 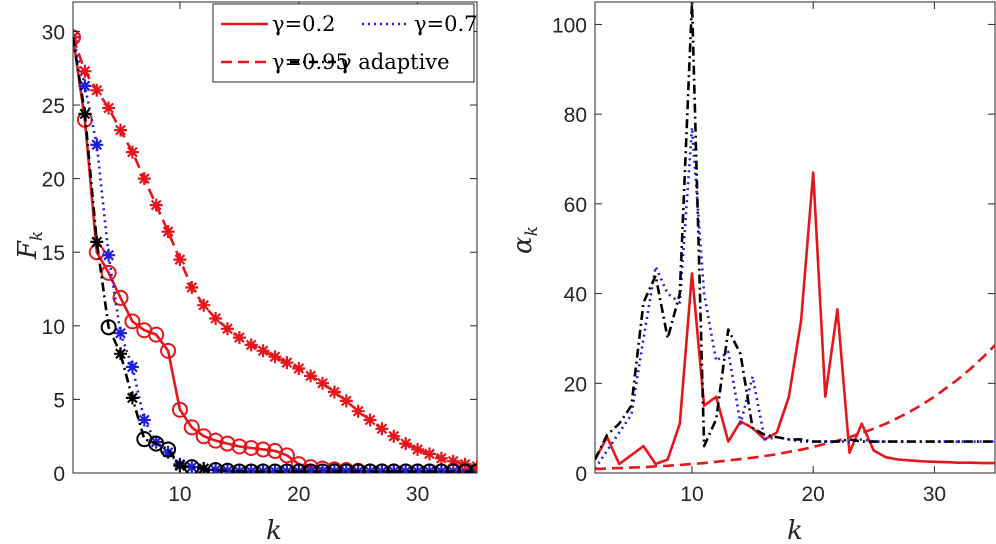 What do you see at coordinates (37, 236) in the screenshot?
I see `y-axis-label-left-sub: k` at bounding box center [37, 236].